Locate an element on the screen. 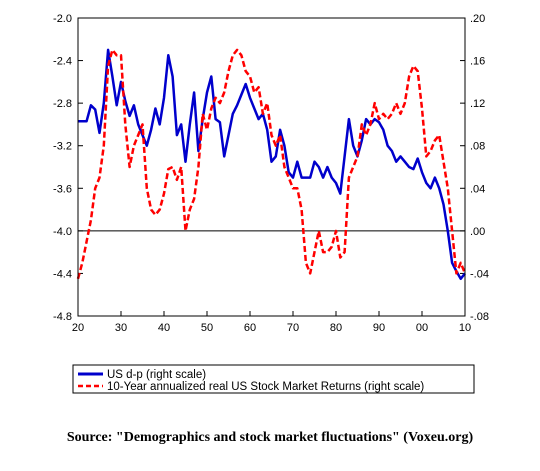 This screenshot has height=471, width=540. x-axis-tick-label: 10 is located at coordinates (465, 328).